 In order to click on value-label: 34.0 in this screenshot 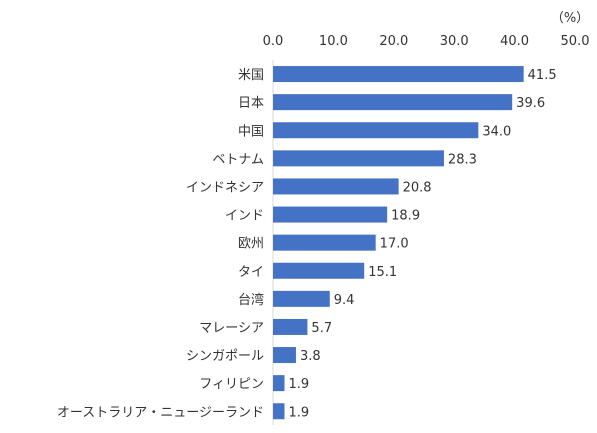, I will do `click(496, 131)`.